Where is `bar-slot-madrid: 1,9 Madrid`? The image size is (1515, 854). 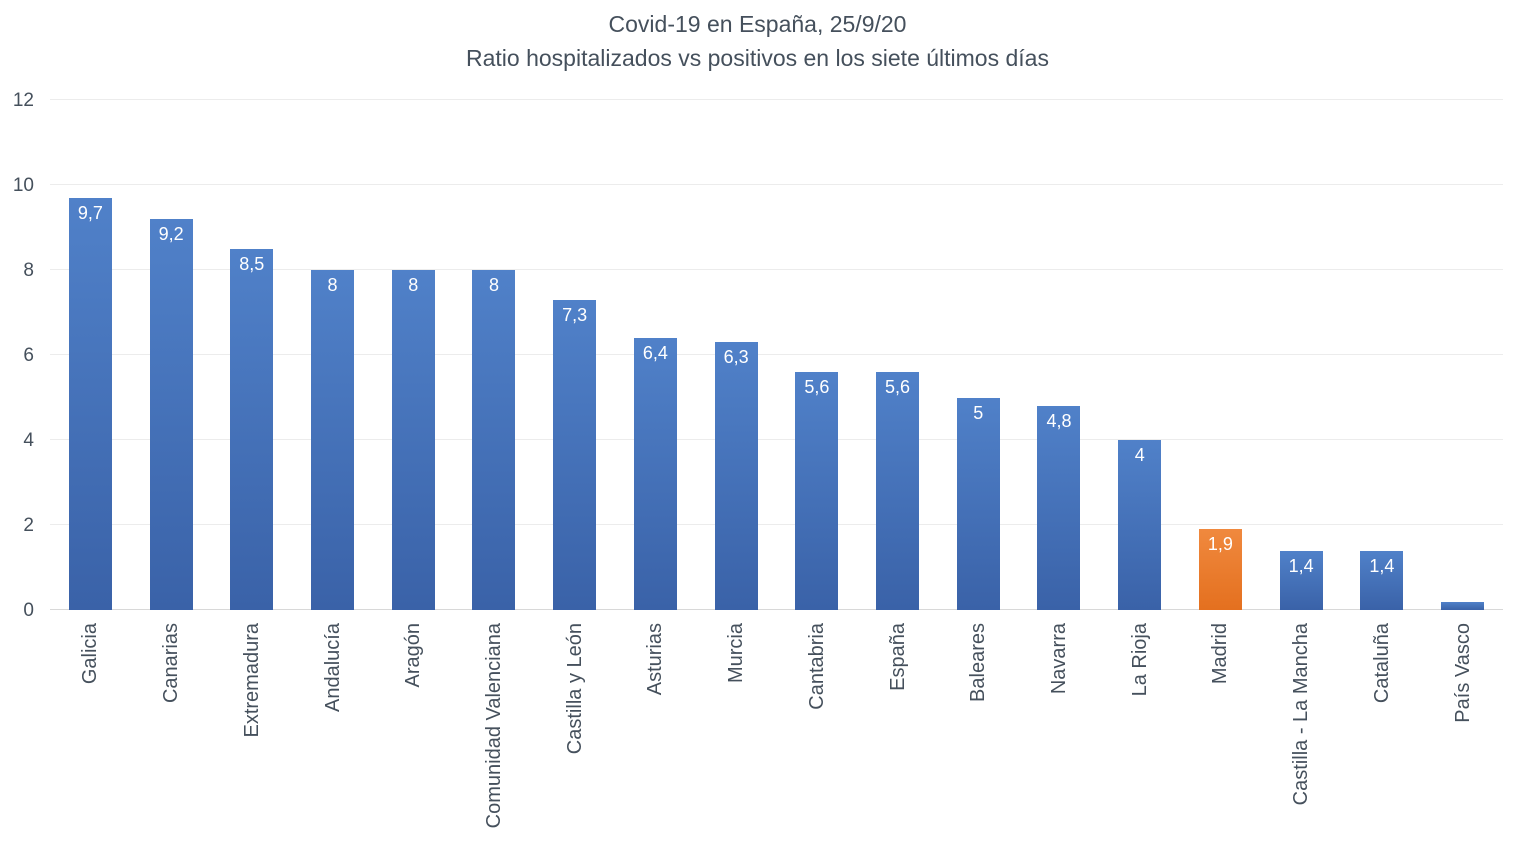
bar-slot-madrid: 1,9 Madrid is located at coordinates (1220, 392).